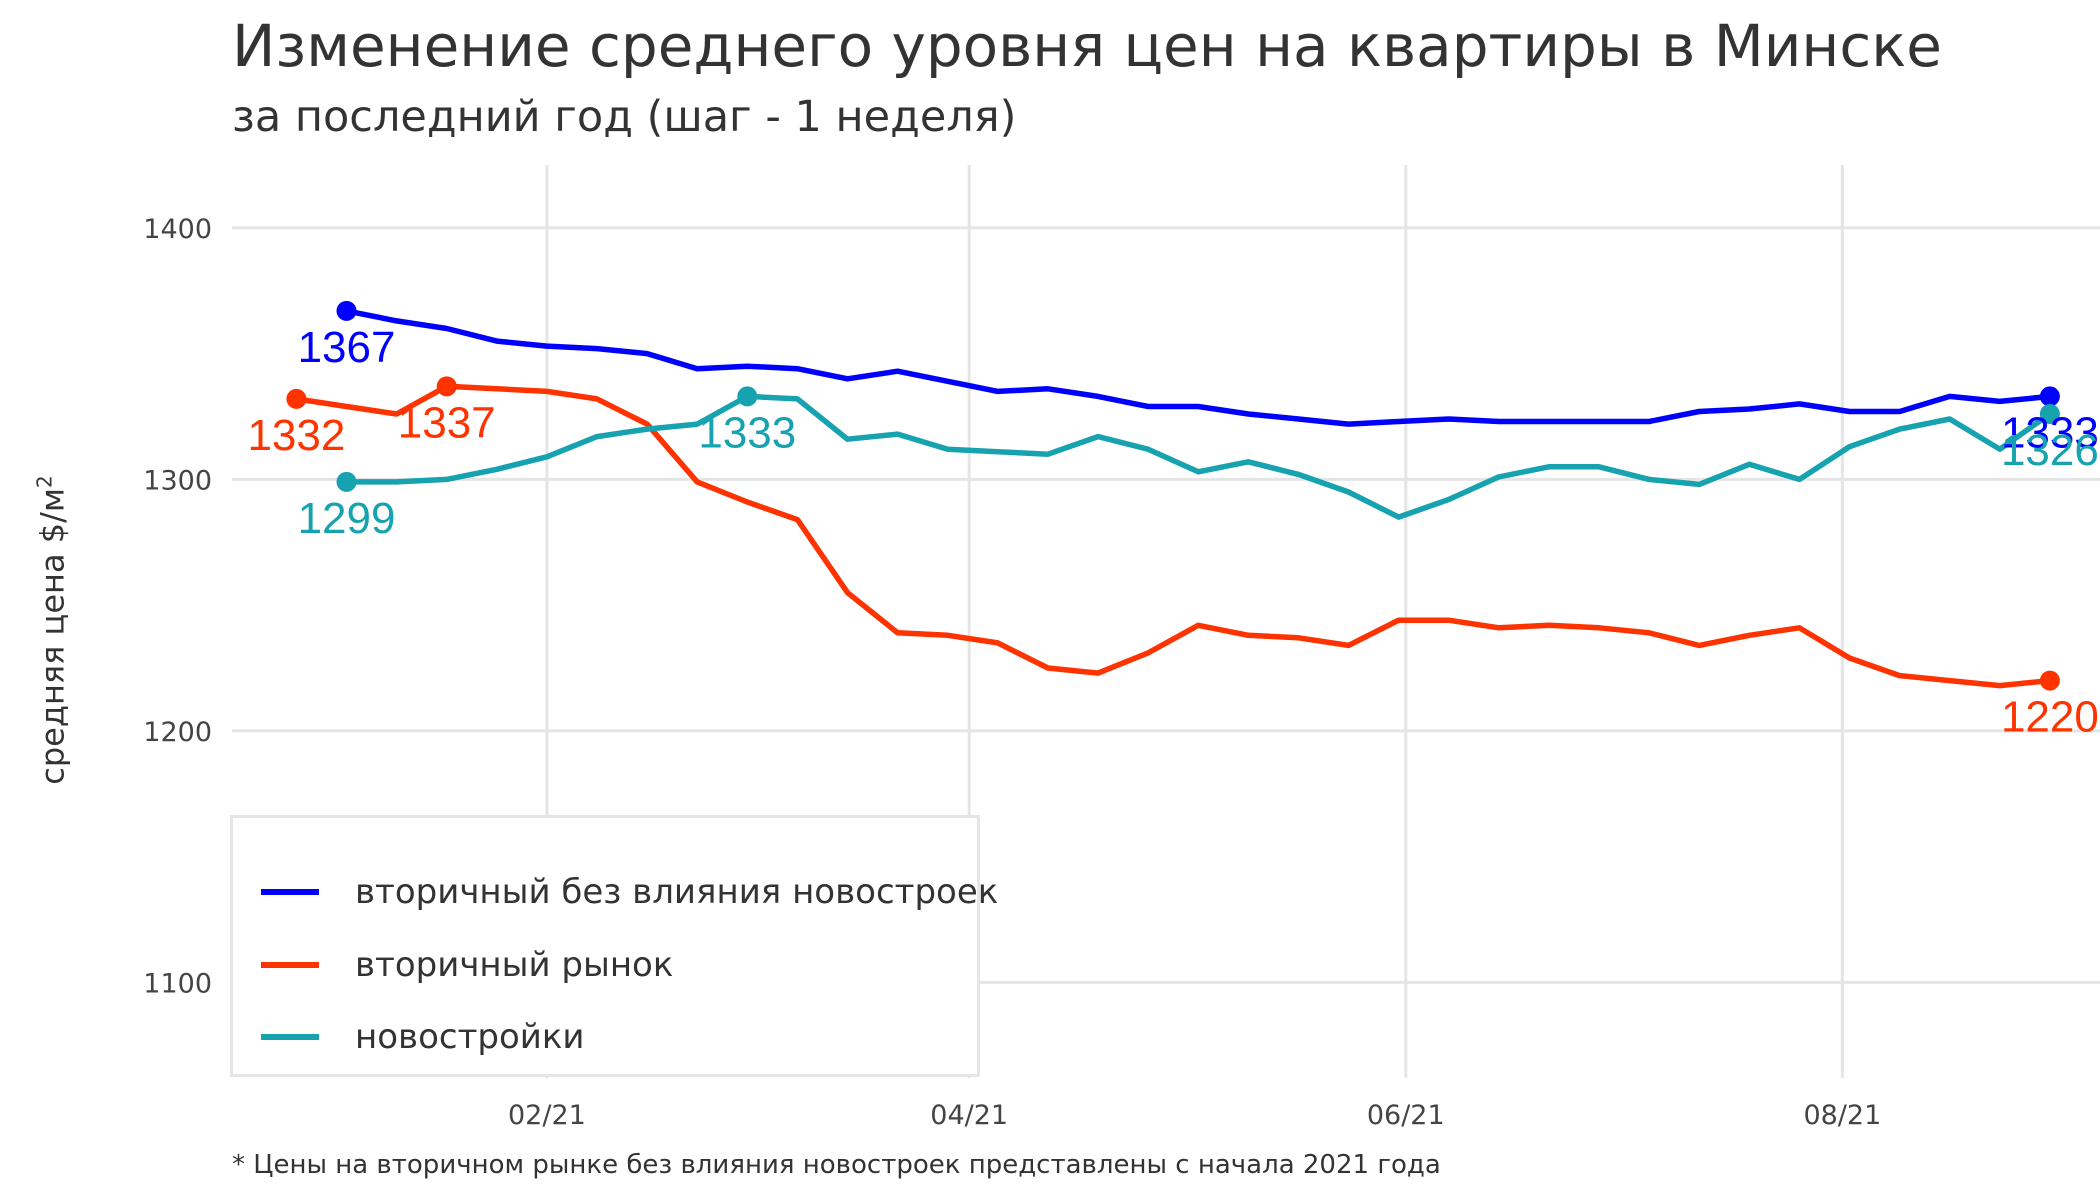 The height and width of the screenshot is (1200, 2100). What do you see at coordinates (624, 117) in the screenshot?
I see `chart-subtitle: за последний год (шаг - 1 неделя)` at bounding box center [624, 117].